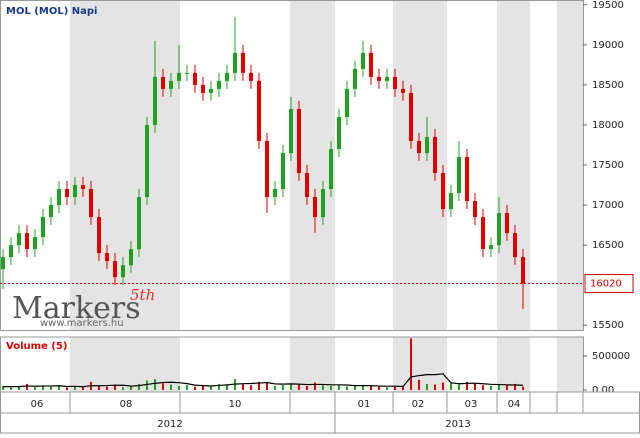 The width and height of the screenshot is (640, 438). I want to click on month-label: 04, so click(514, 404).